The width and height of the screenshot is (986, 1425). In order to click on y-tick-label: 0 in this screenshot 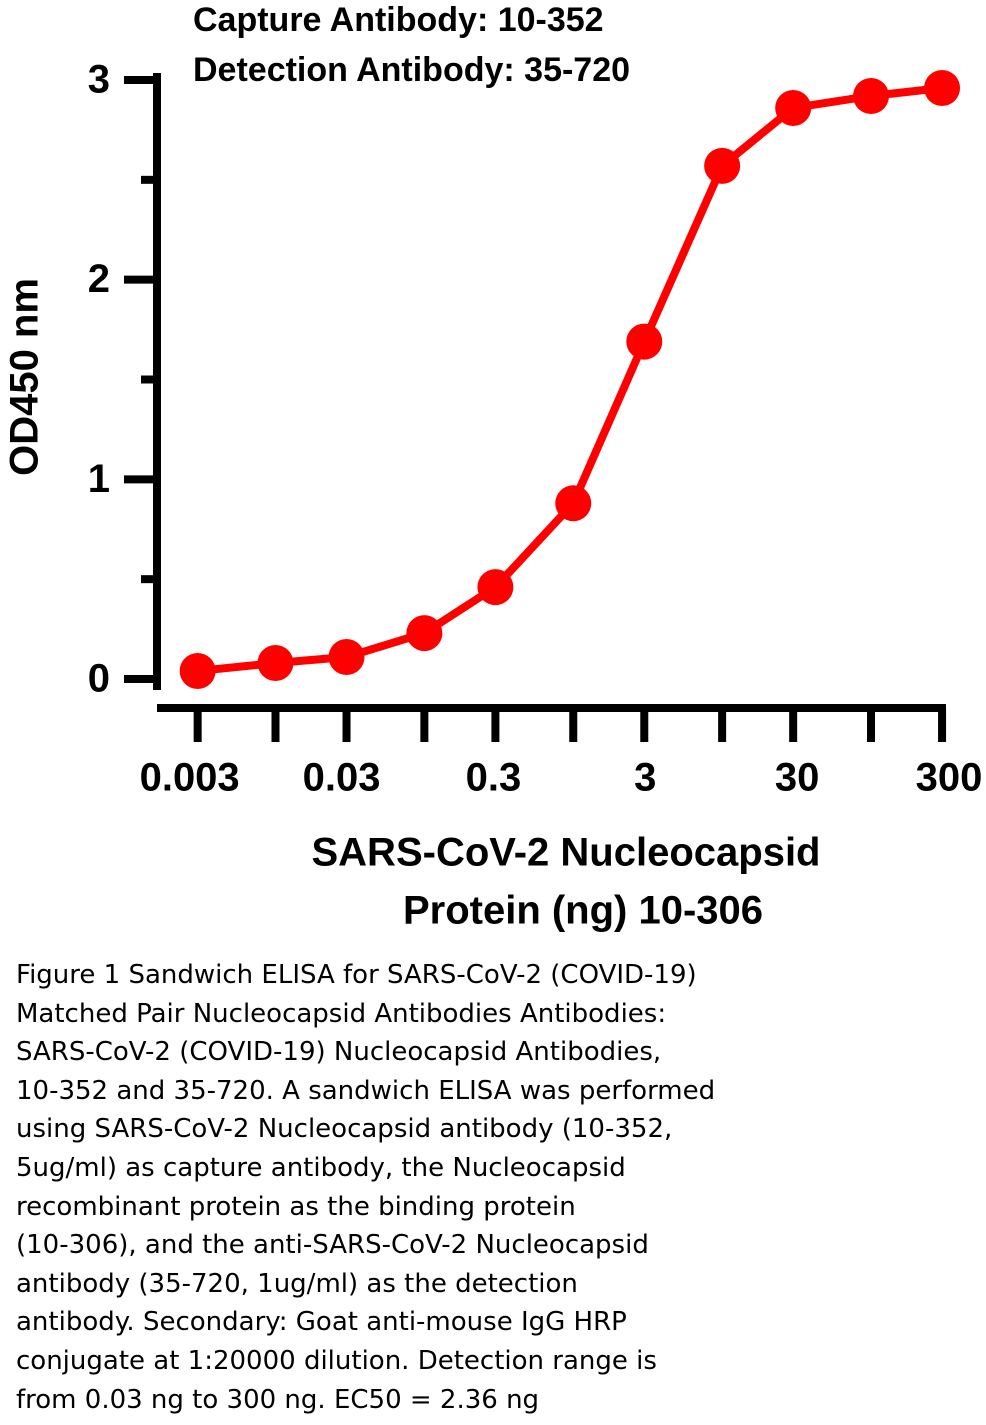, I will do `click(99, 679)`.